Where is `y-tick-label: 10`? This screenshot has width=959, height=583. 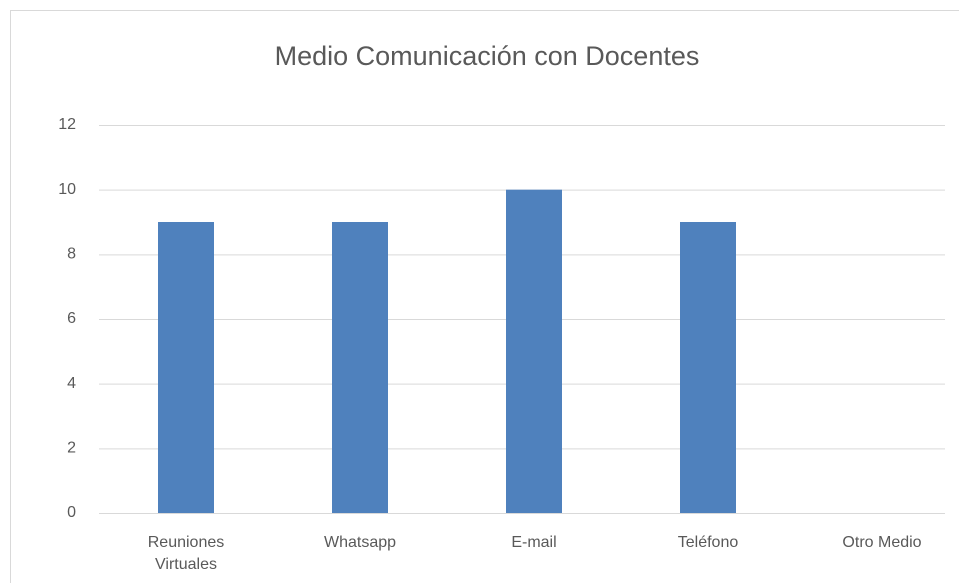
y-tick-label: 10 is located at coordinates (67, 189).